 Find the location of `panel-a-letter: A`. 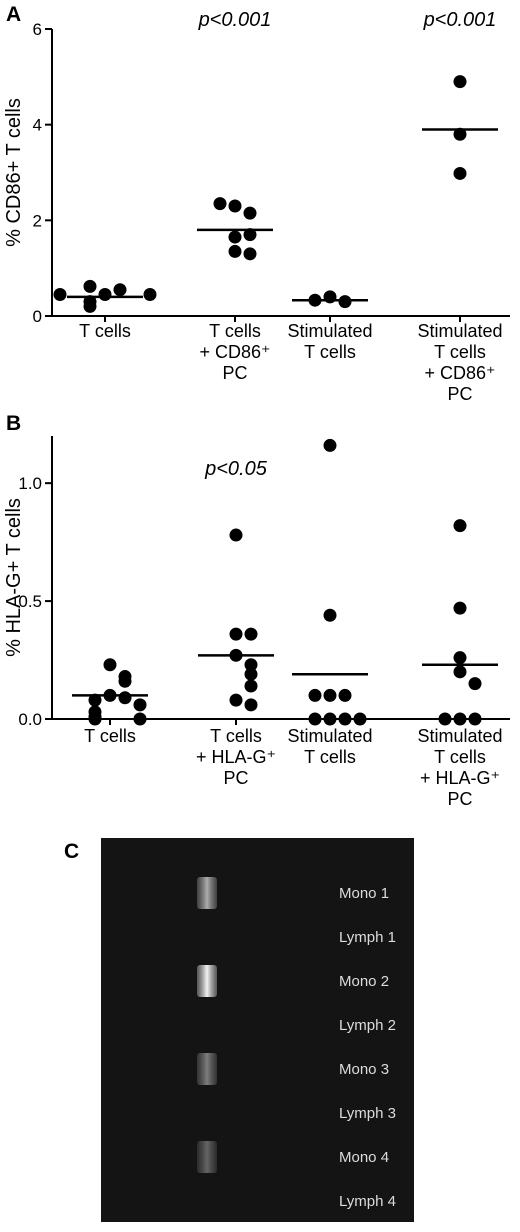

panel-a-letter: A is located at coordinates (13, 14).